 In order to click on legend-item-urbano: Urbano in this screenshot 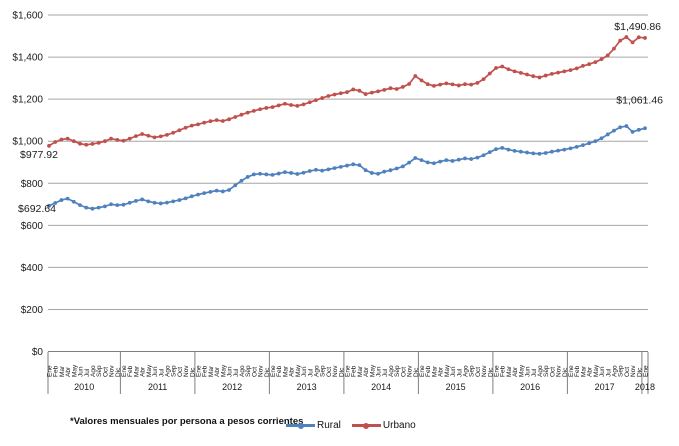, I will do `click(383, 425)`.